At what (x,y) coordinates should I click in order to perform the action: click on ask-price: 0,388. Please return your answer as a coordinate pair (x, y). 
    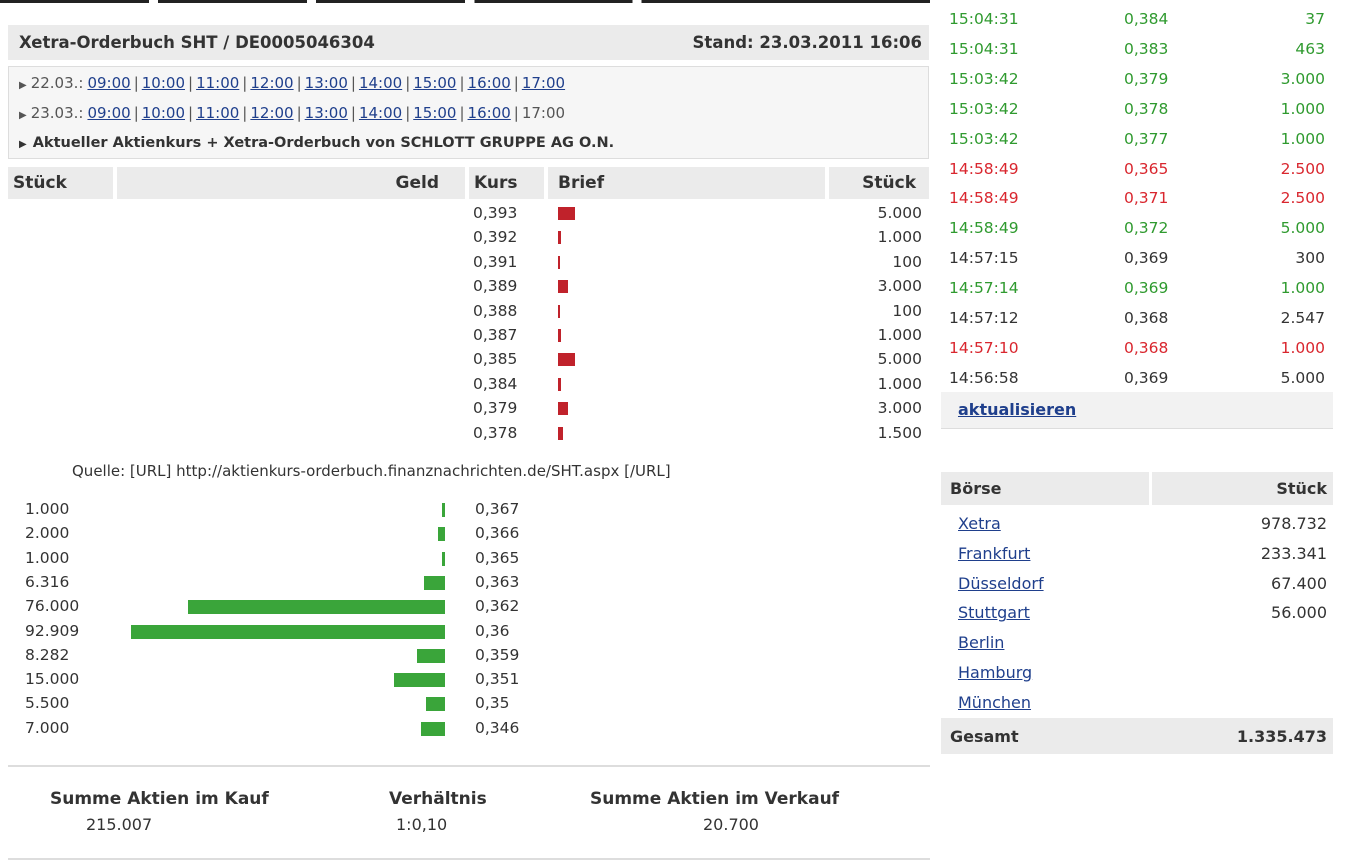
    Looking at the image, I should click on (495, 310).